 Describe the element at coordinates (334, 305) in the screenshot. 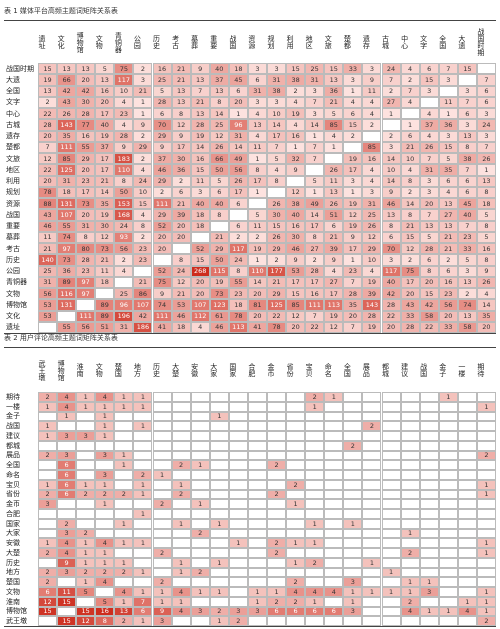

I see `matrix-cell: 113` at that location.